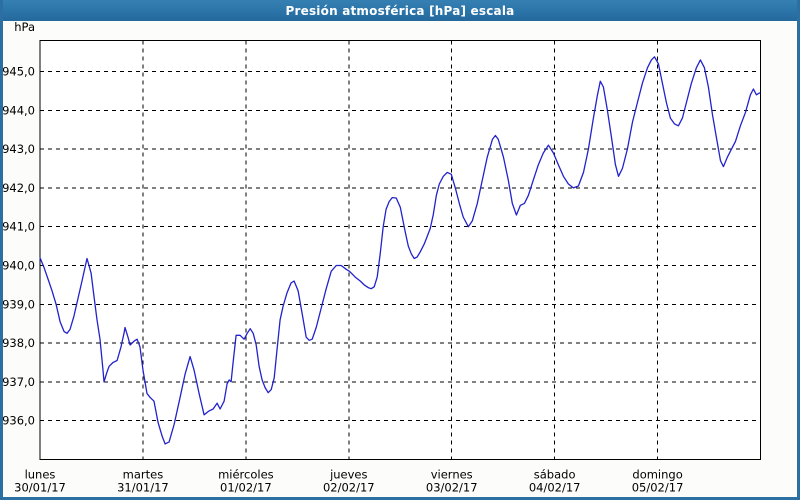 This screenshot has width=800, height=500. I want to click on ytick-label-941: 941,0, so click(19, 227).